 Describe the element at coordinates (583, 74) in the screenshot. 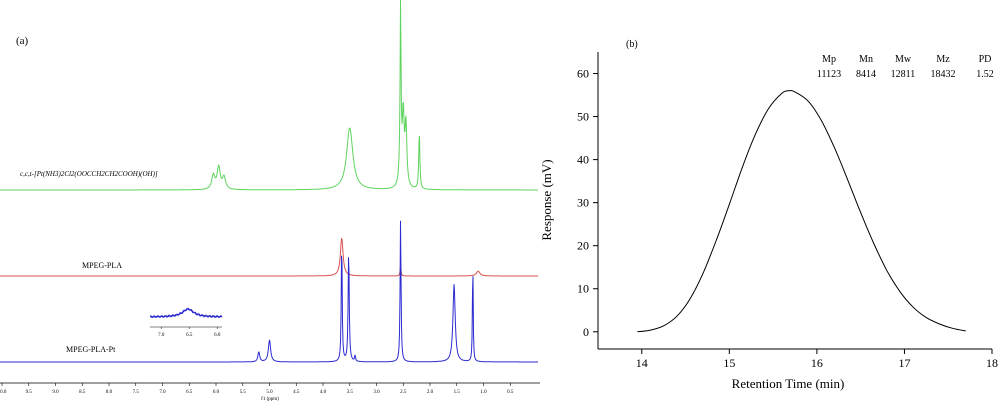

I see `gpc-y-tick-label: 60` at that location.